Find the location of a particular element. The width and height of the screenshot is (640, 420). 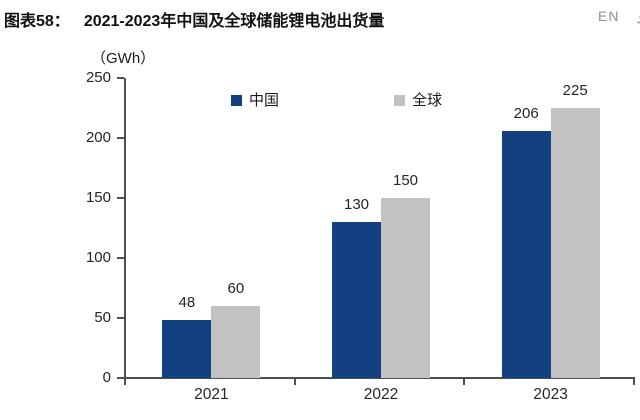

bar-value-label: 225 is located at coordinates (575, 90).